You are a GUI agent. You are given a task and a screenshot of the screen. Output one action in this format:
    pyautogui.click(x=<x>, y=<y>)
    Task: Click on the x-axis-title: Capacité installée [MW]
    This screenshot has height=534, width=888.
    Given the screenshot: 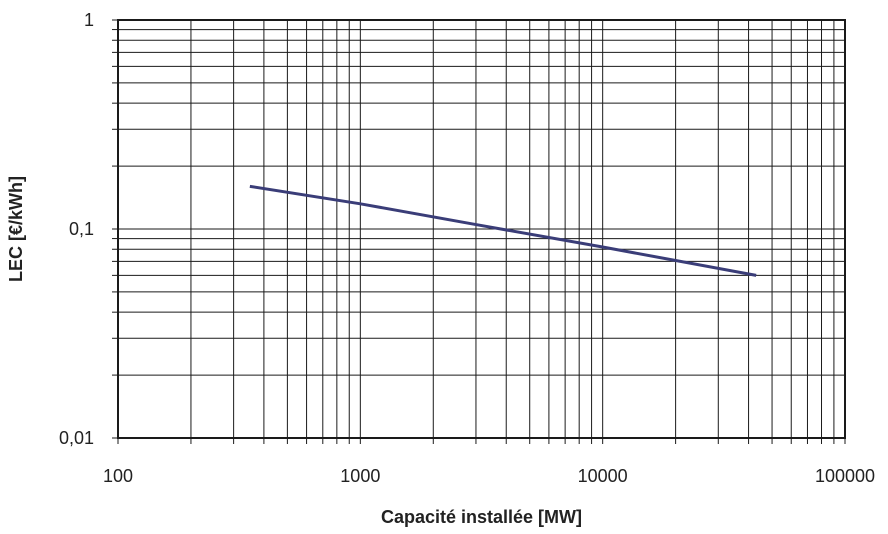 What is the action you would take?
    pyautogui.click(x=481, y=517)
    